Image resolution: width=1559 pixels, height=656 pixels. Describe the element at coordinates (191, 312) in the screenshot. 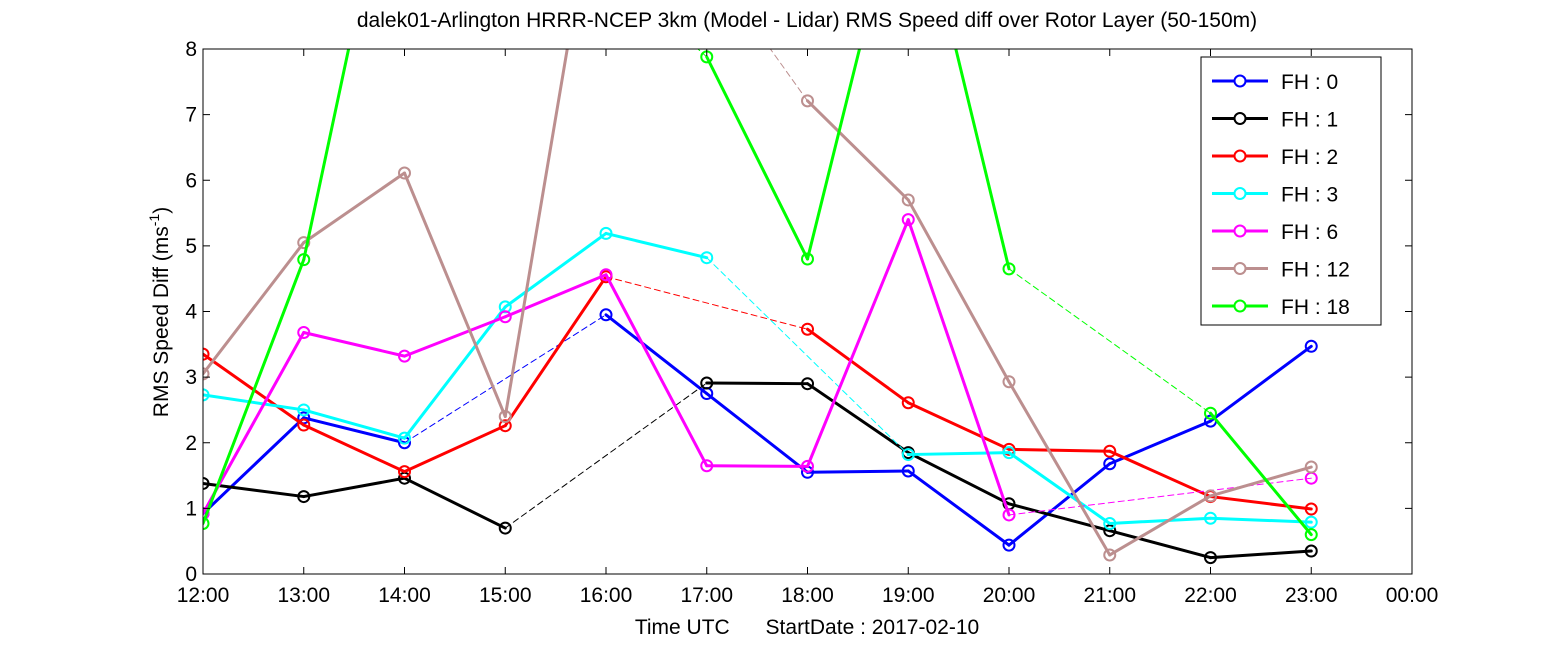

I see `y-tick-label: 4` at that location.